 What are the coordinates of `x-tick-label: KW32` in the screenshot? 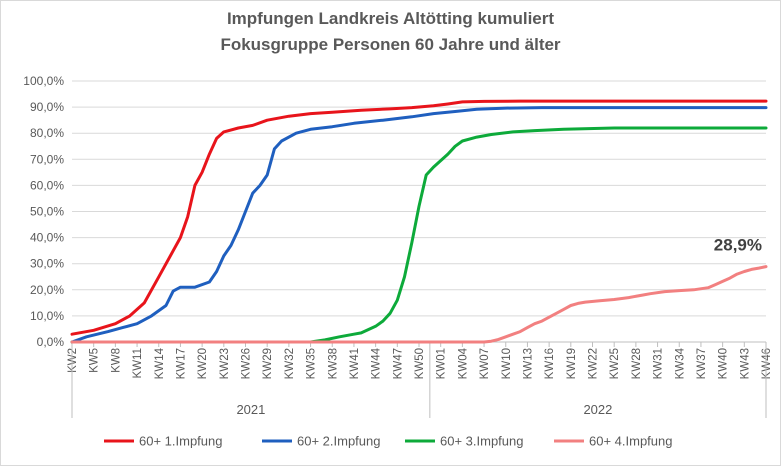 It's located at (290, 363).